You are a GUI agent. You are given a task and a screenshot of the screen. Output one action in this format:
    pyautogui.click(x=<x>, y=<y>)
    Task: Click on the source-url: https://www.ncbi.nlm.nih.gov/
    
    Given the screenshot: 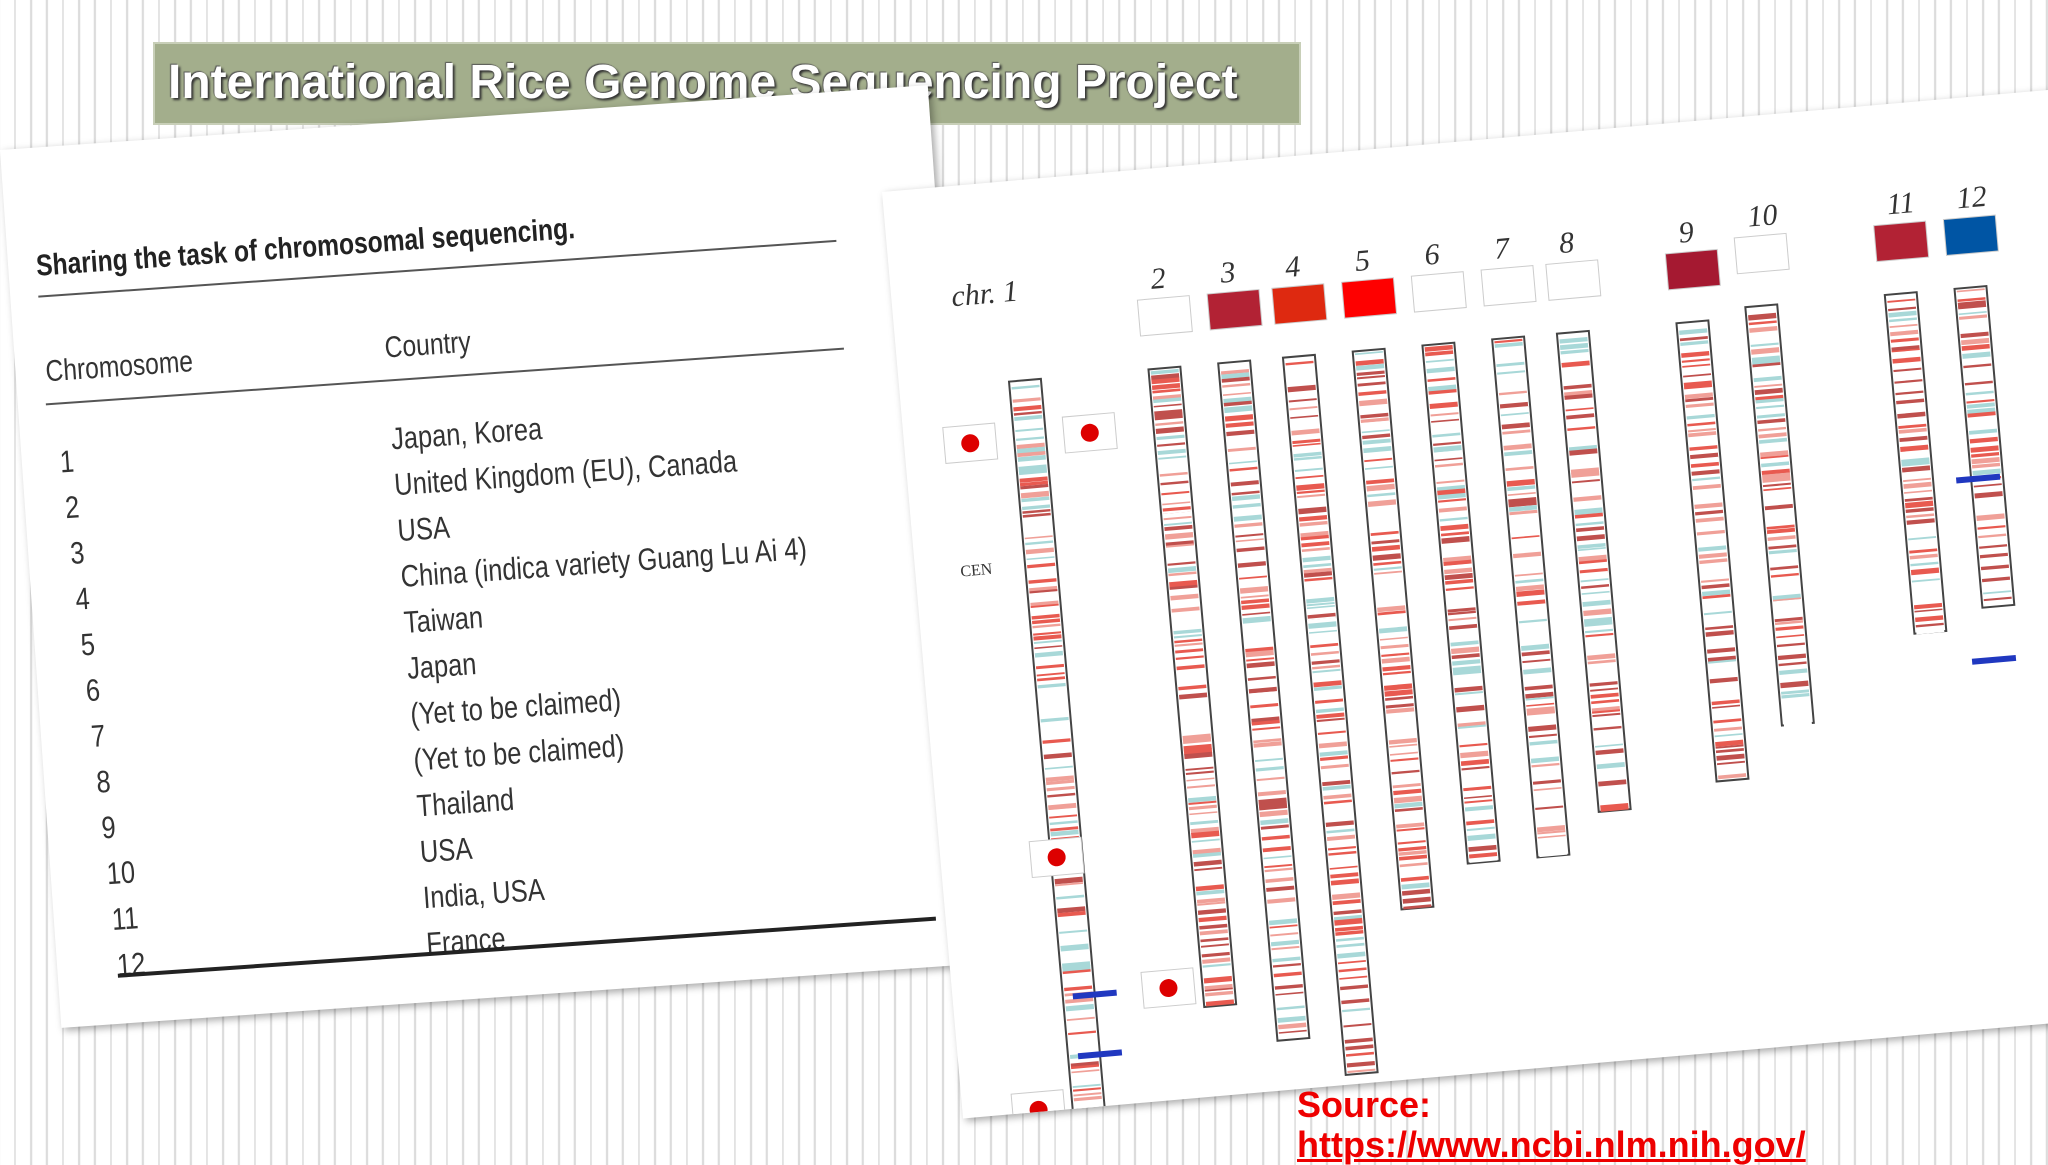 What is the action you would take?
    pyautogui.click(x=1551, y=1144)
    